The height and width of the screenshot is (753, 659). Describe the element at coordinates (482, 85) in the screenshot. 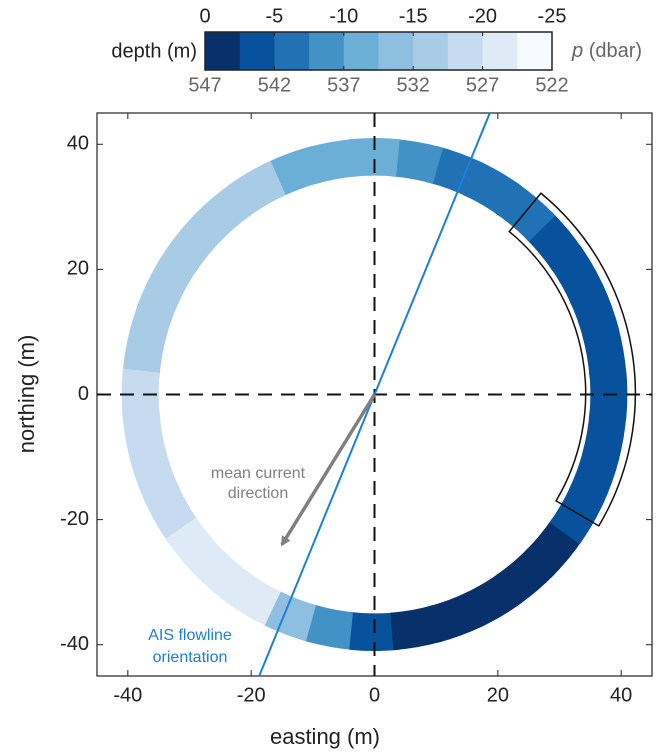

I see `pressure-tick-label: 527` at that location.